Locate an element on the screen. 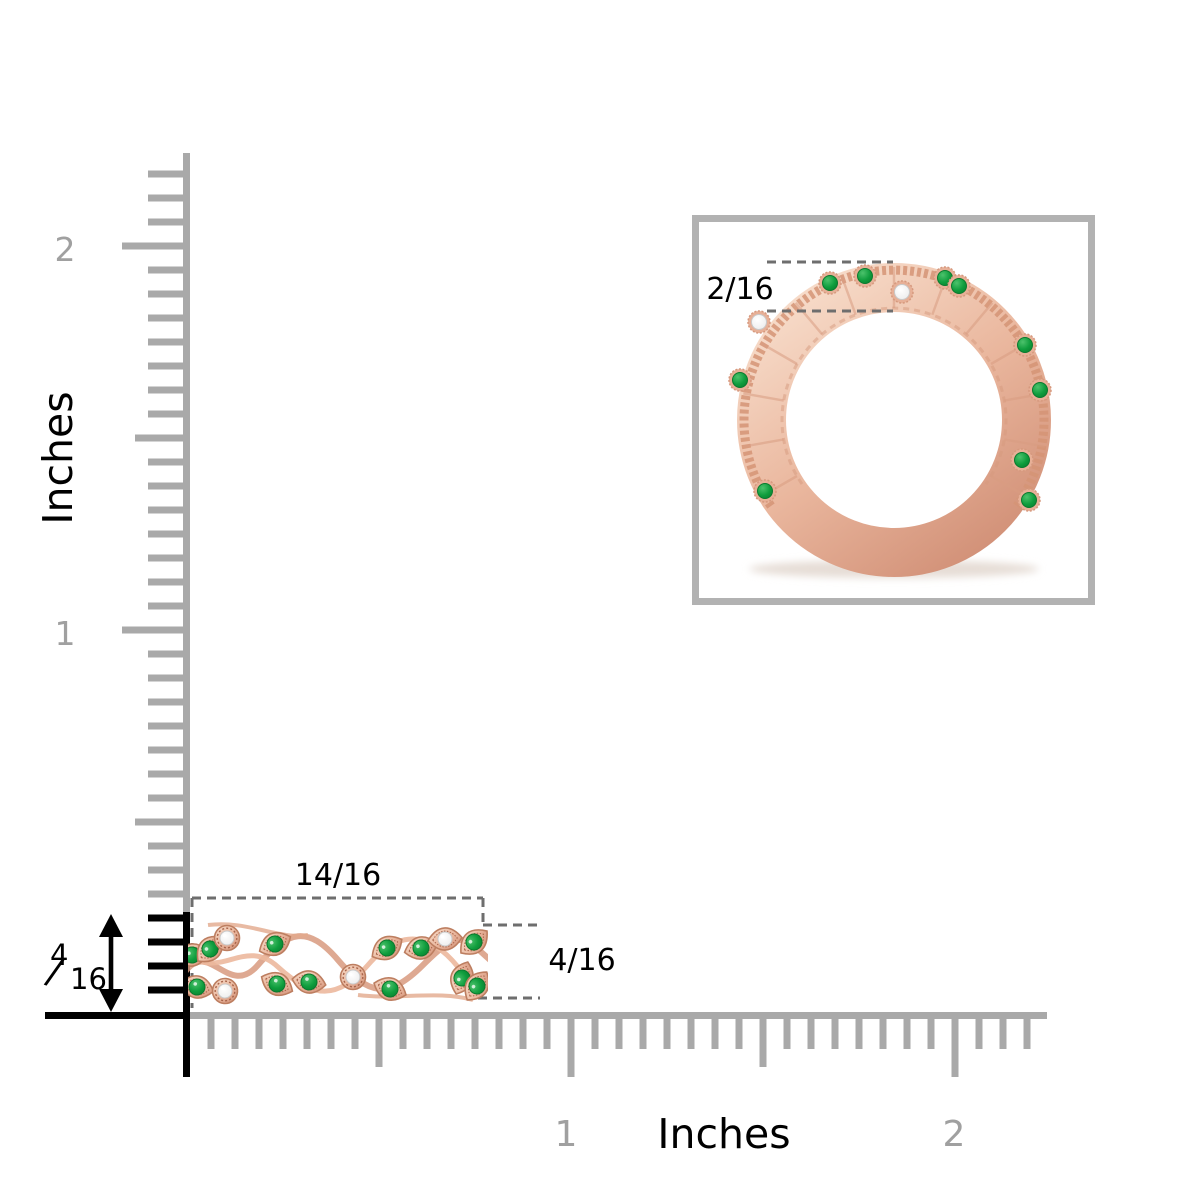 This screenshot has height=1200, width=1200. horizontal-ruler-label-1: 1 is located at coordinates (566, 1134).